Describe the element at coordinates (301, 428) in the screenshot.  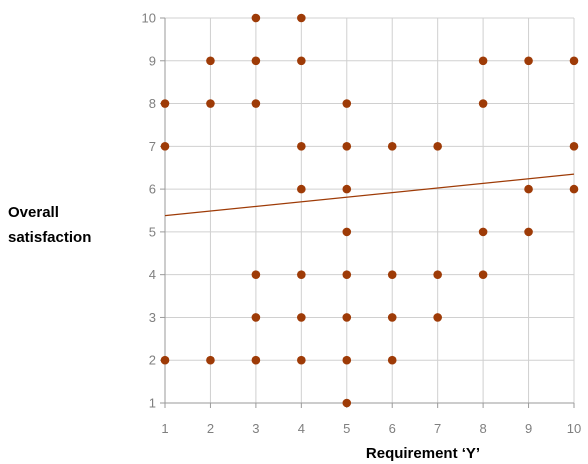
I see `x-tick-label: 4` at that location.